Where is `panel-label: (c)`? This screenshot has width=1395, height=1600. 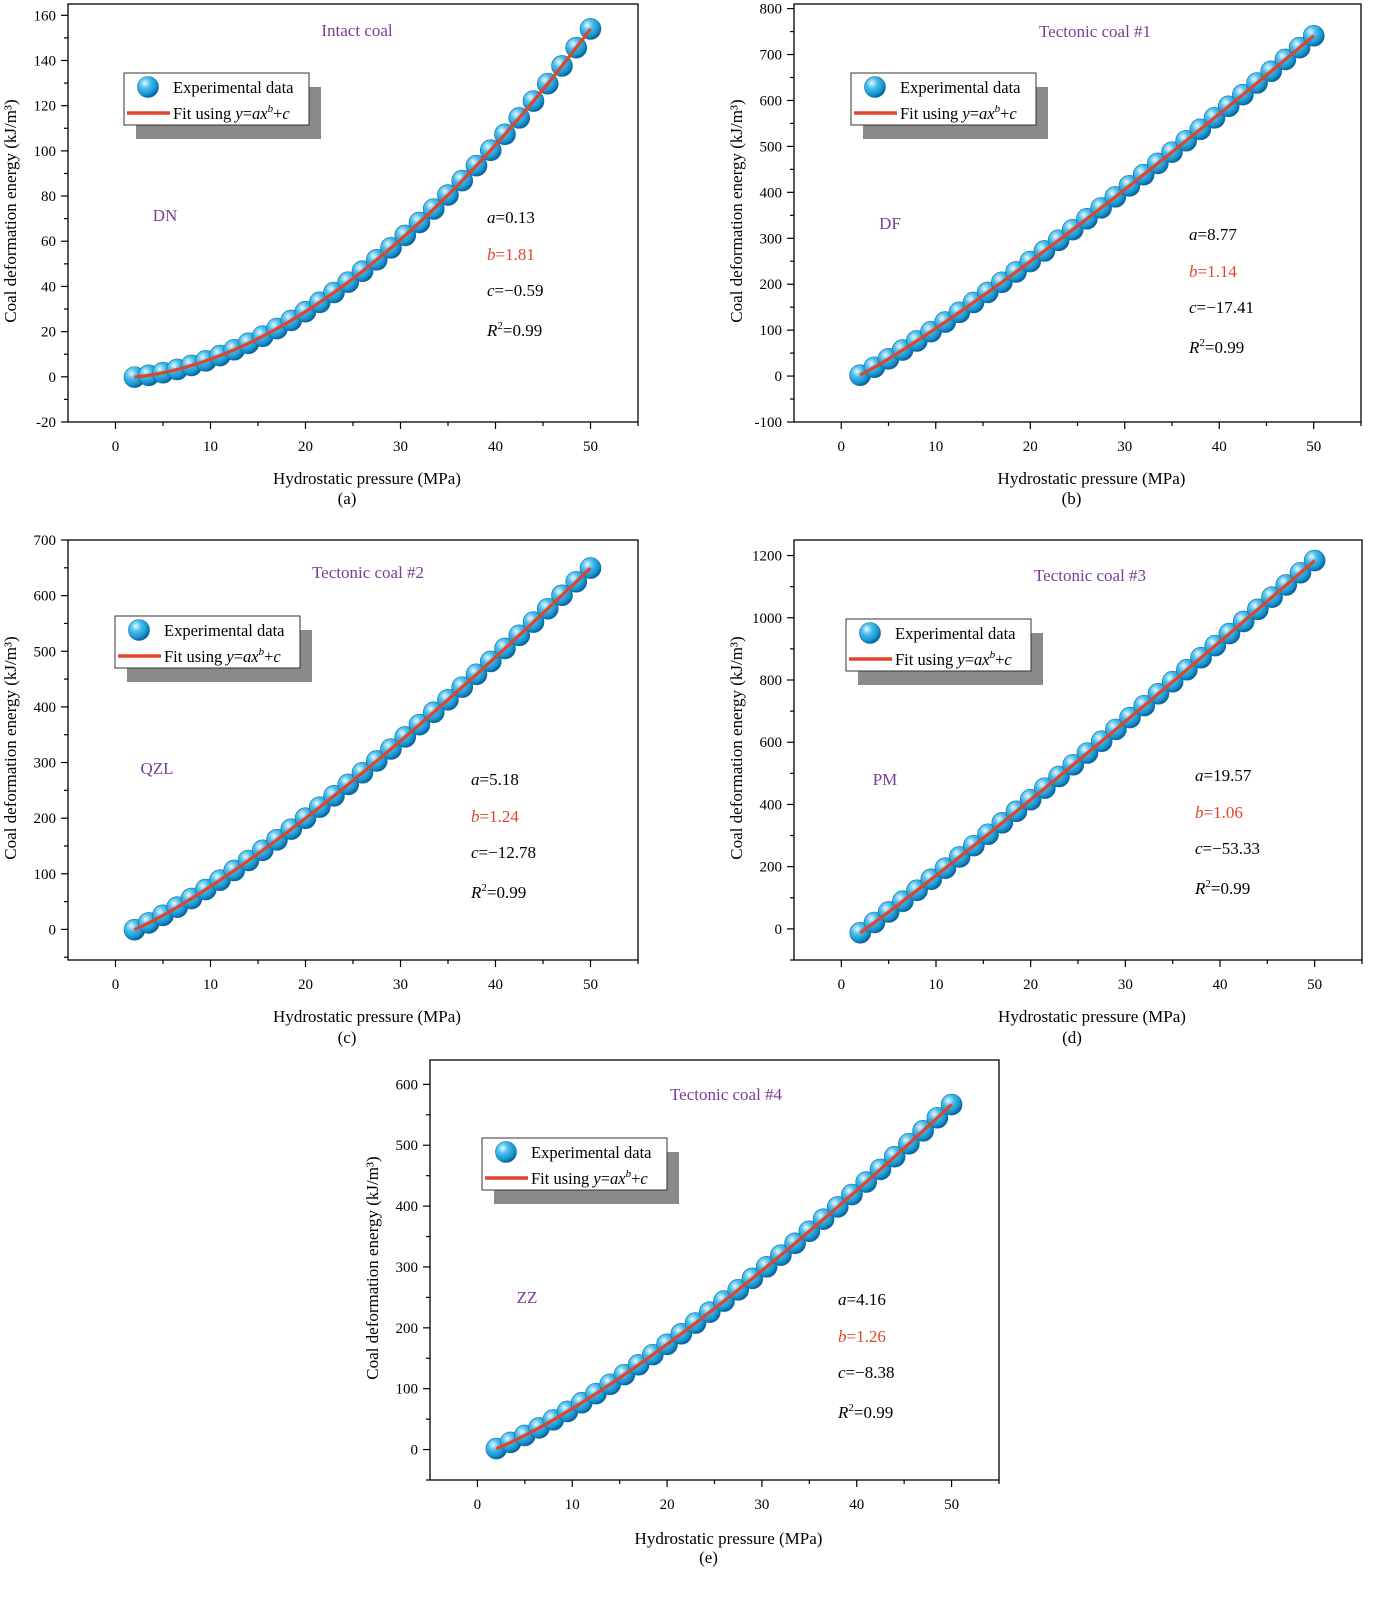 panel-label: (c) is located at coordinates (347, 1037).